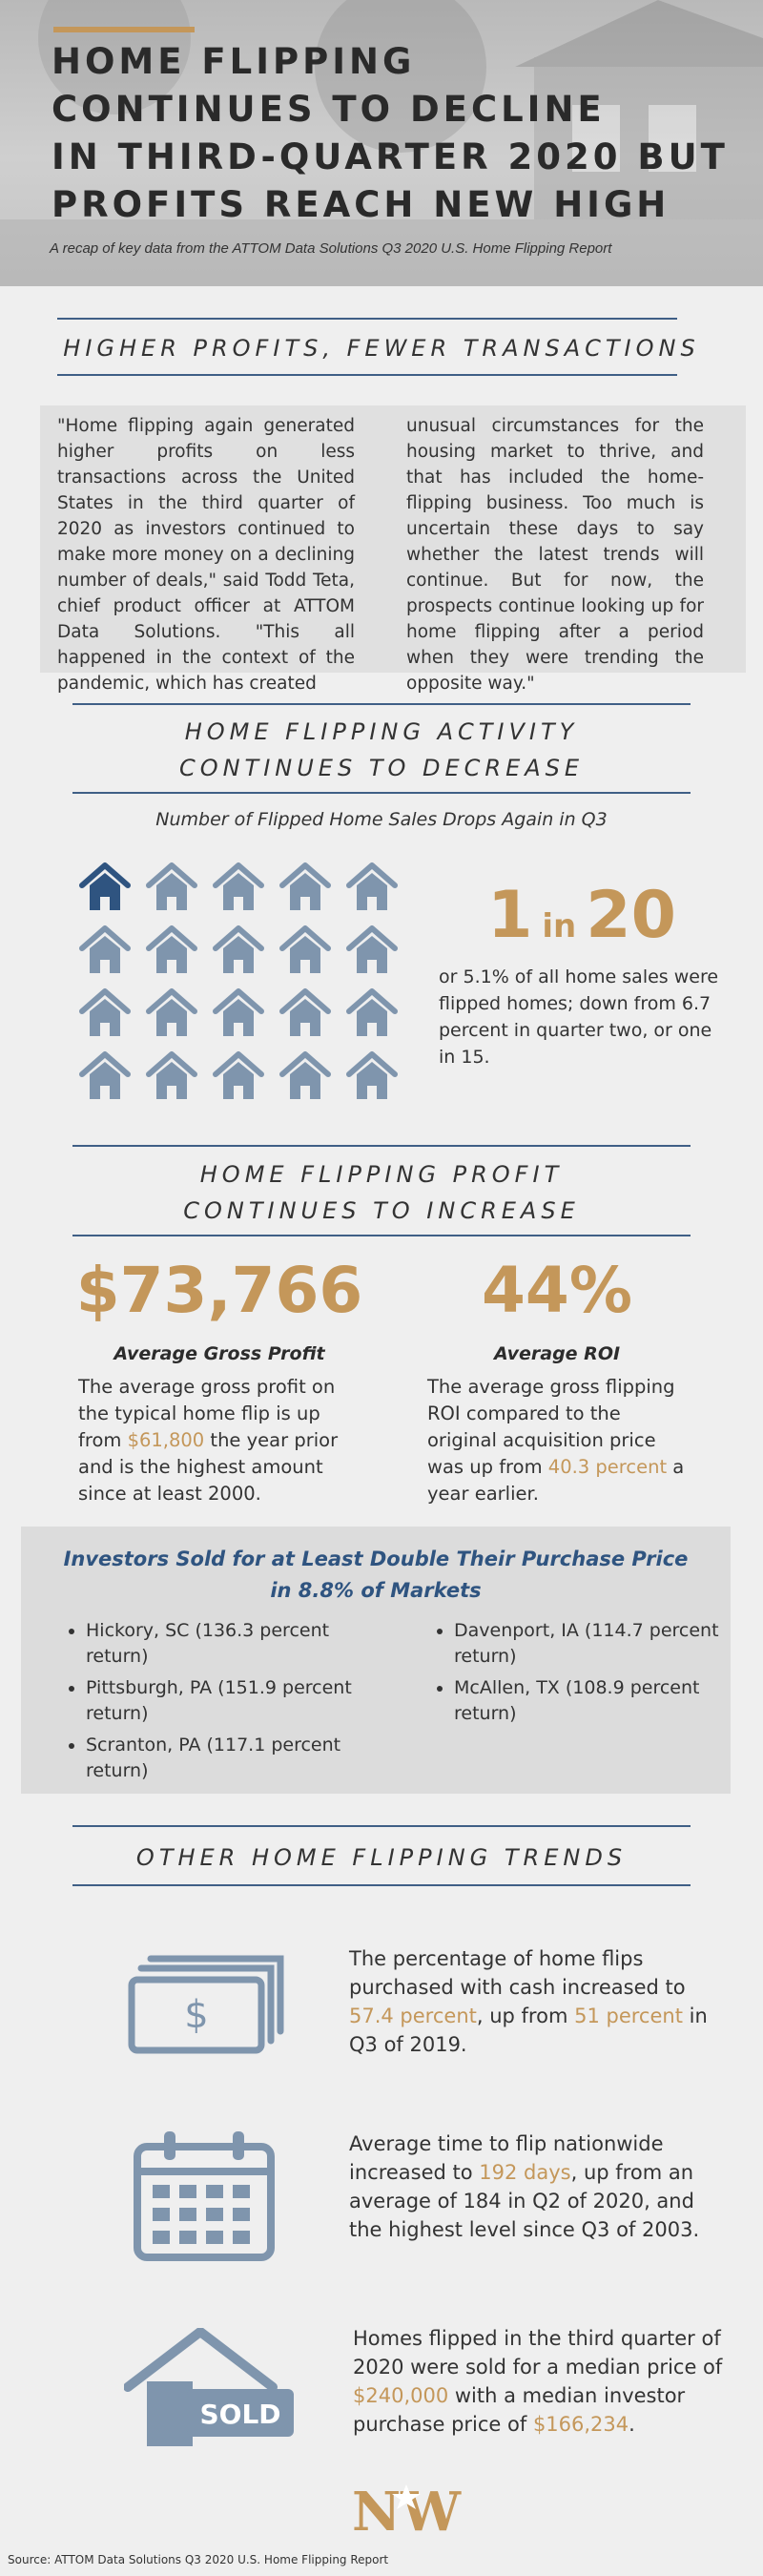 The height and width of the screenshot is (2576, 763). What do you see at coordinates (632, 2424) in the screenshot?
I see `price-text: .` at bounding box center [632, 2424].